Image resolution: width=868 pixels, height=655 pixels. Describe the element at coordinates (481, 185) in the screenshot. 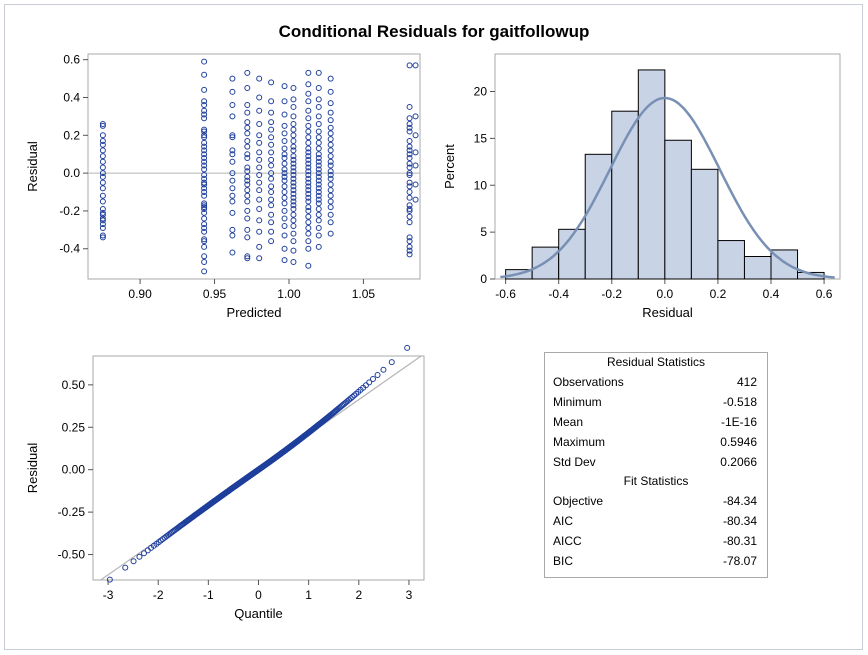

I see `y-tick-label: 10` at that location.